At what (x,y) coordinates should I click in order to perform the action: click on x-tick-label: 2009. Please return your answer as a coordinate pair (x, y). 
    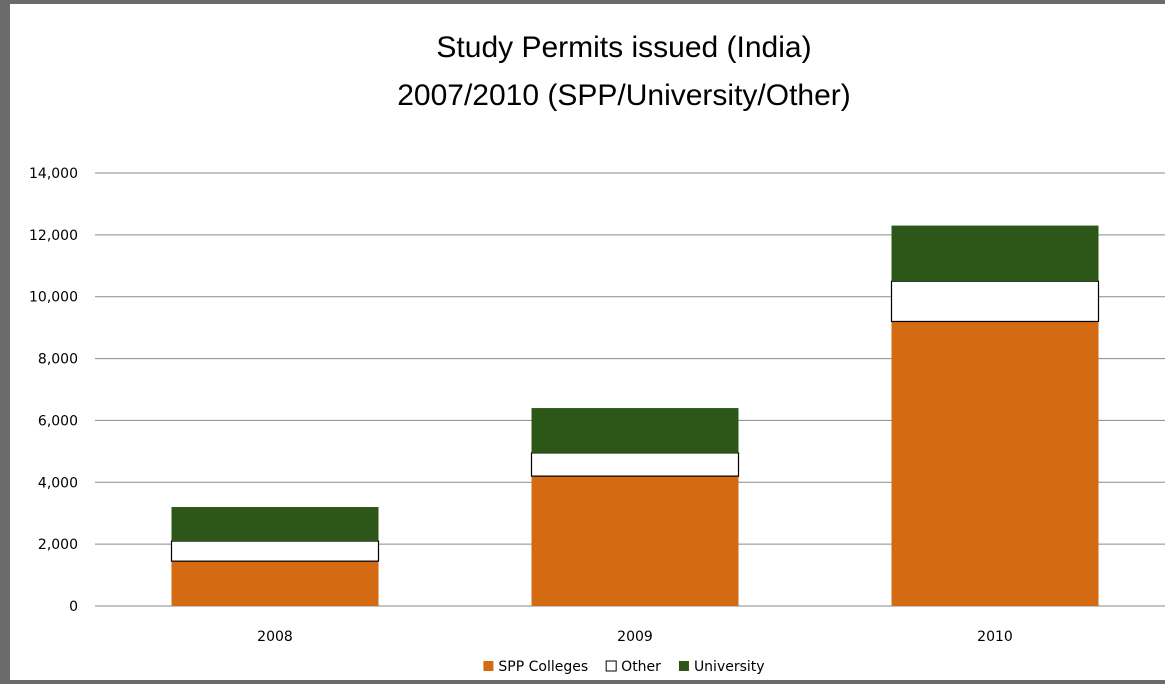
    Looking at the image, I should click on (635, 637).